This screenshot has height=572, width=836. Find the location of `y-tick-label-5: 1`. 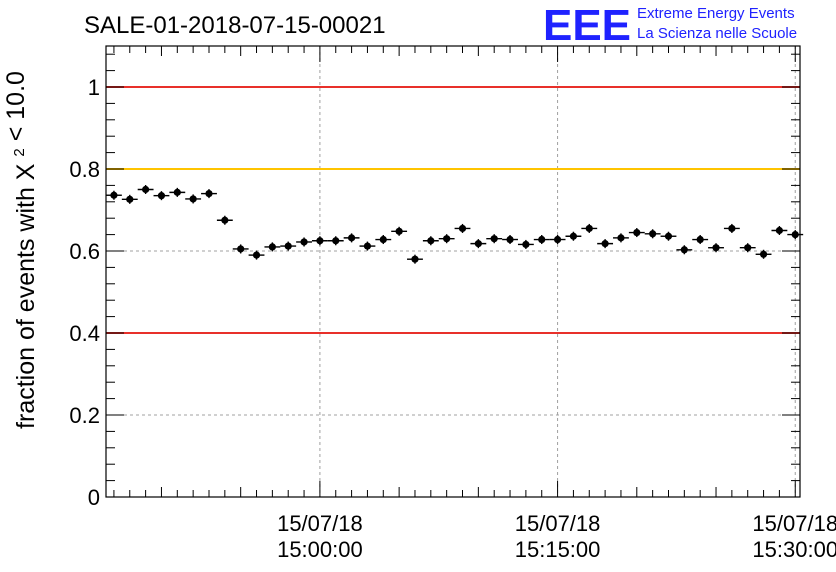

y-tick-label-5: 1 is located at coordinates (94, 87).